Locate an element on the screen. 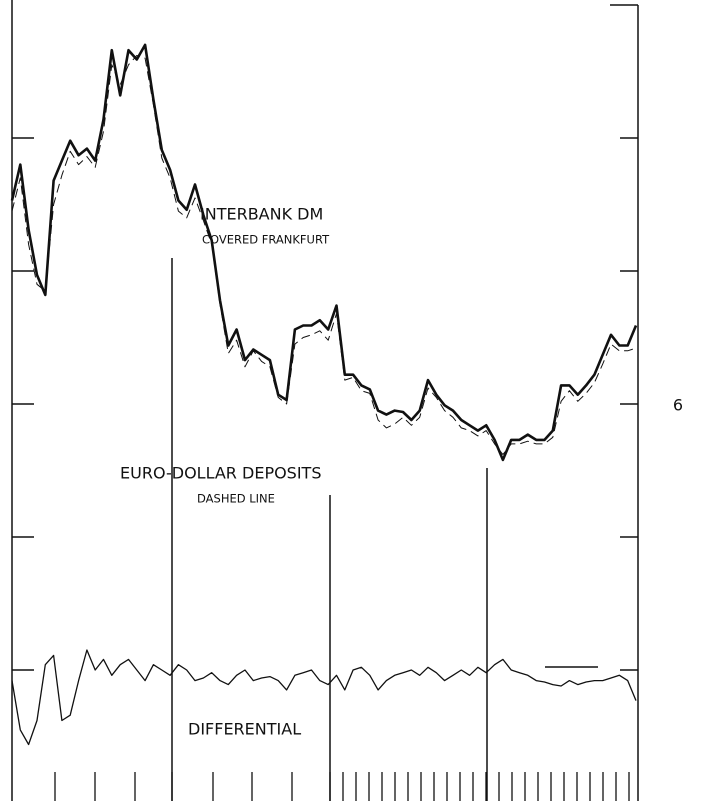 Image resolution: width=701 pixels, height=801 pixels. y-tick-label: 6 is located at coordinates (678, 405).